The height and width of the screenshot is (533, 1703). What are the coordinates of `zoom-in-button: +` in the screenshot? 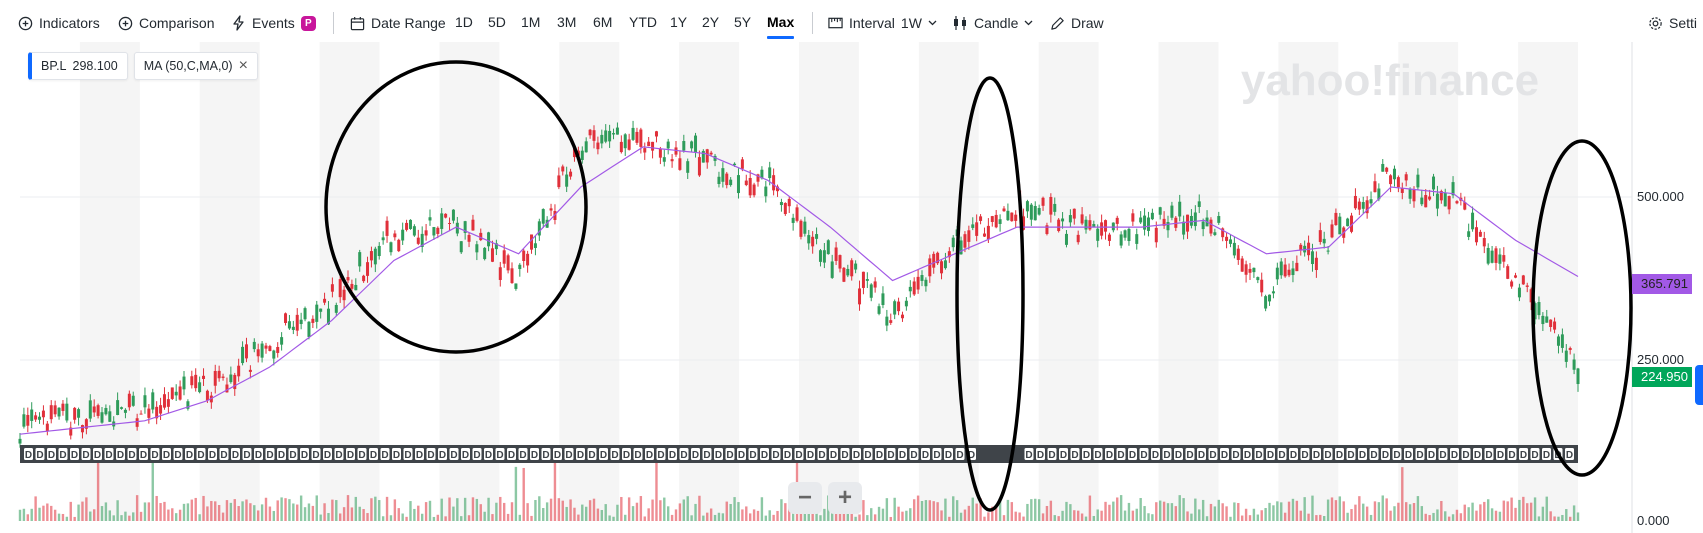 It's located at (845, 498).